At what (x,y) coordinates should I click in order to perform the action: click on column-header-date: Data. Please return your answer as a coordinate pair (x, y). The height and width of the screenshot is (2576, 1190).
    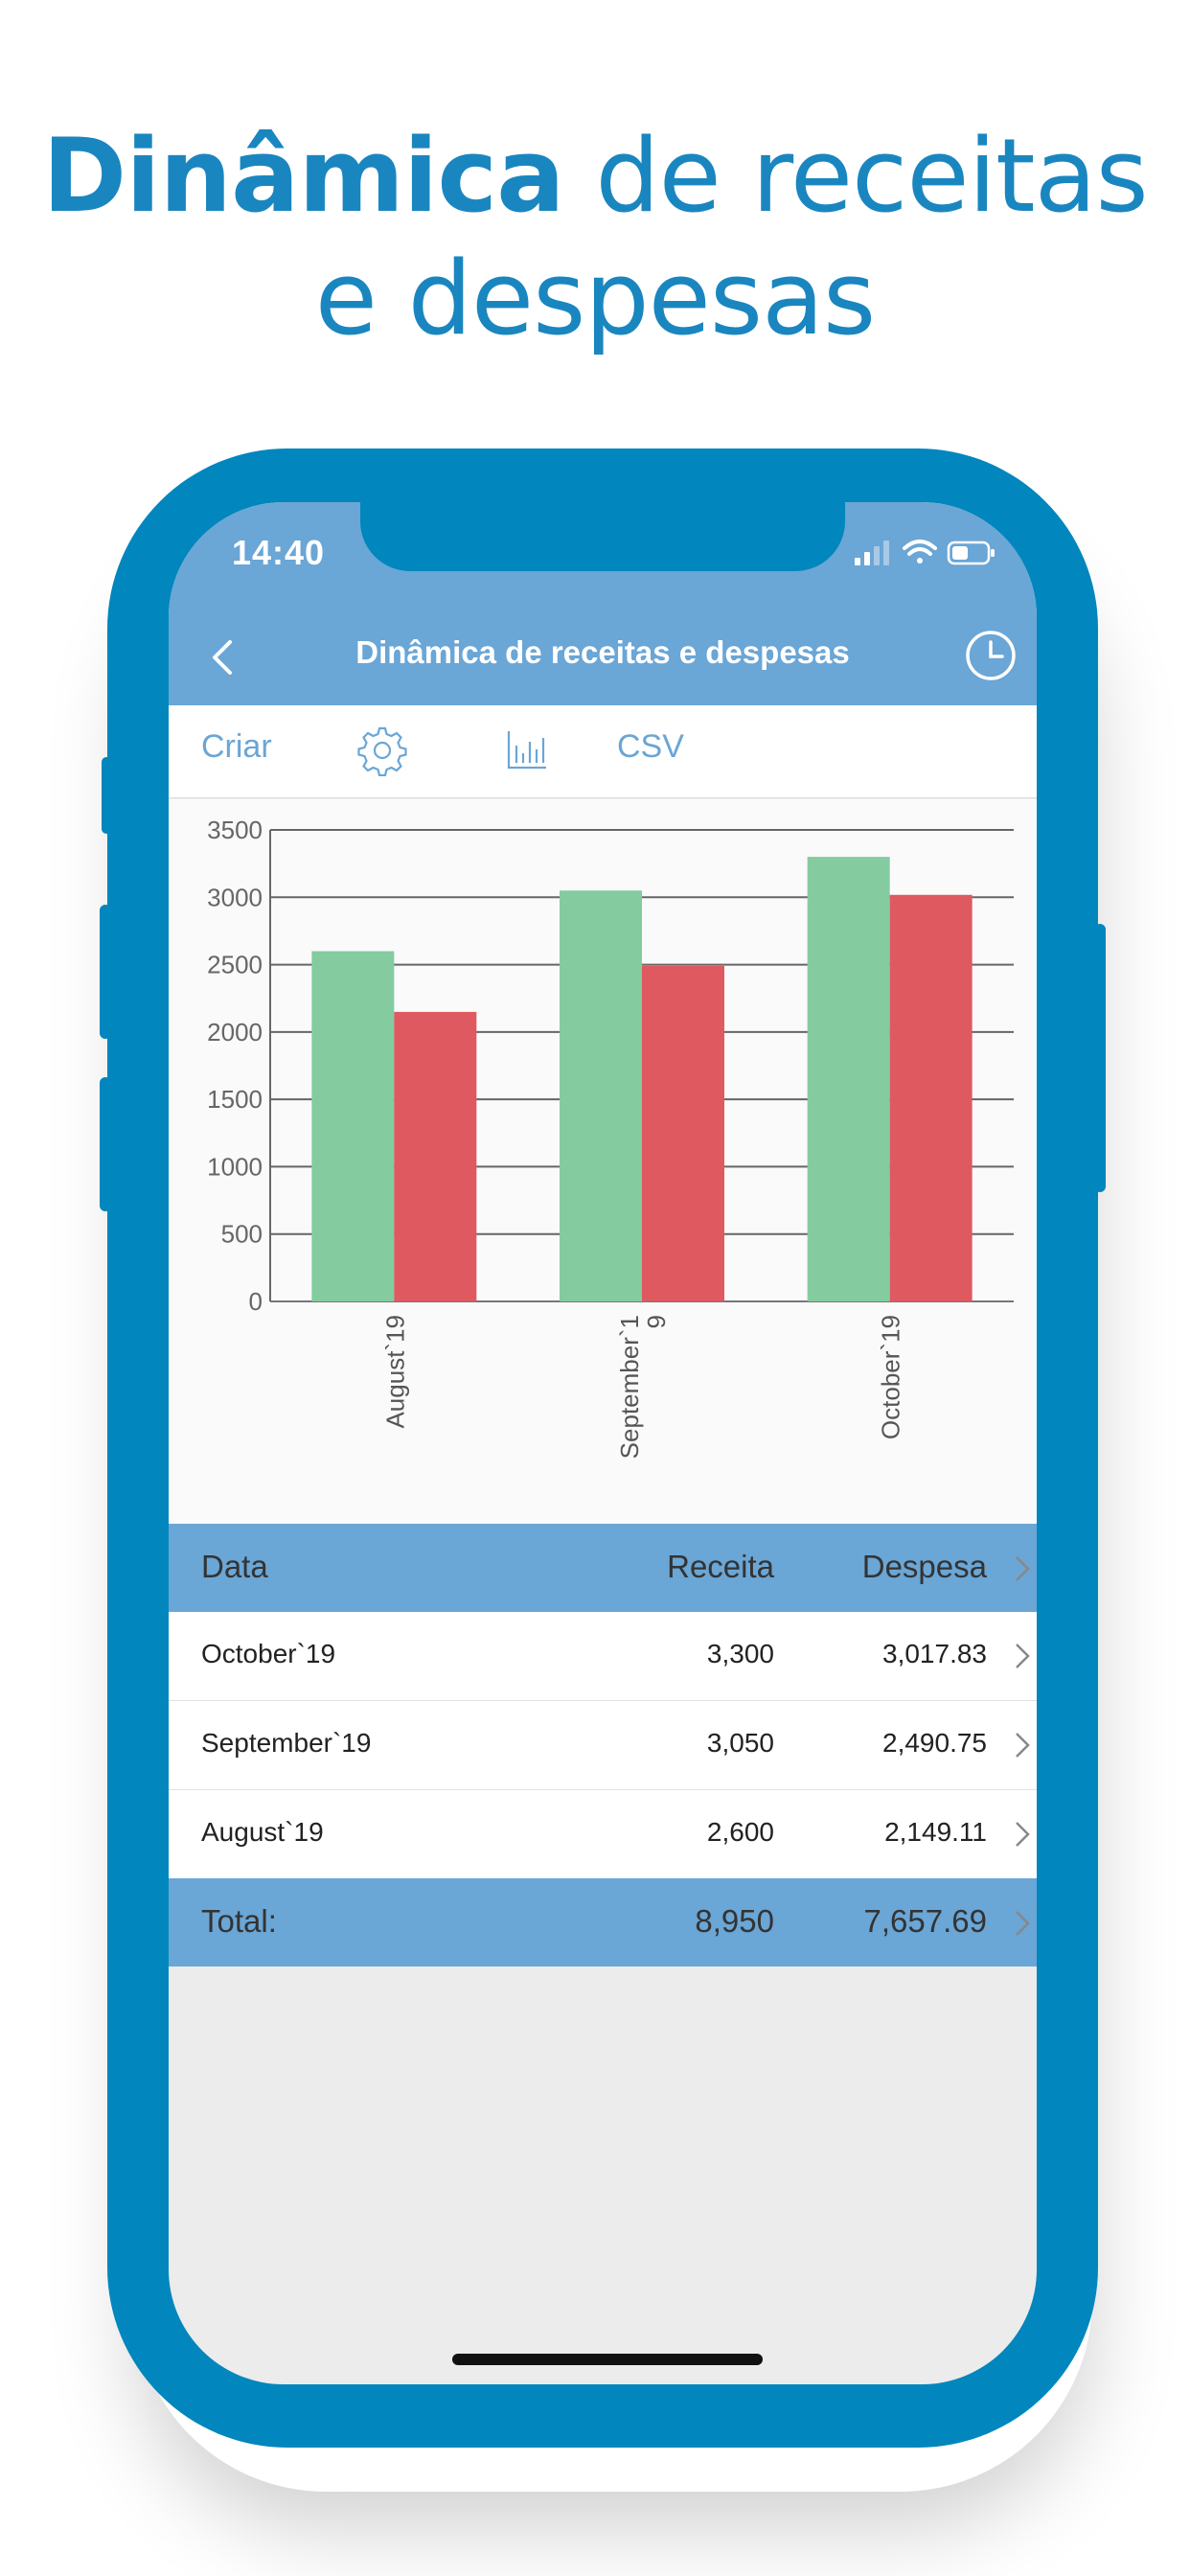
    Looking at the image, I should click on (234, 1566).